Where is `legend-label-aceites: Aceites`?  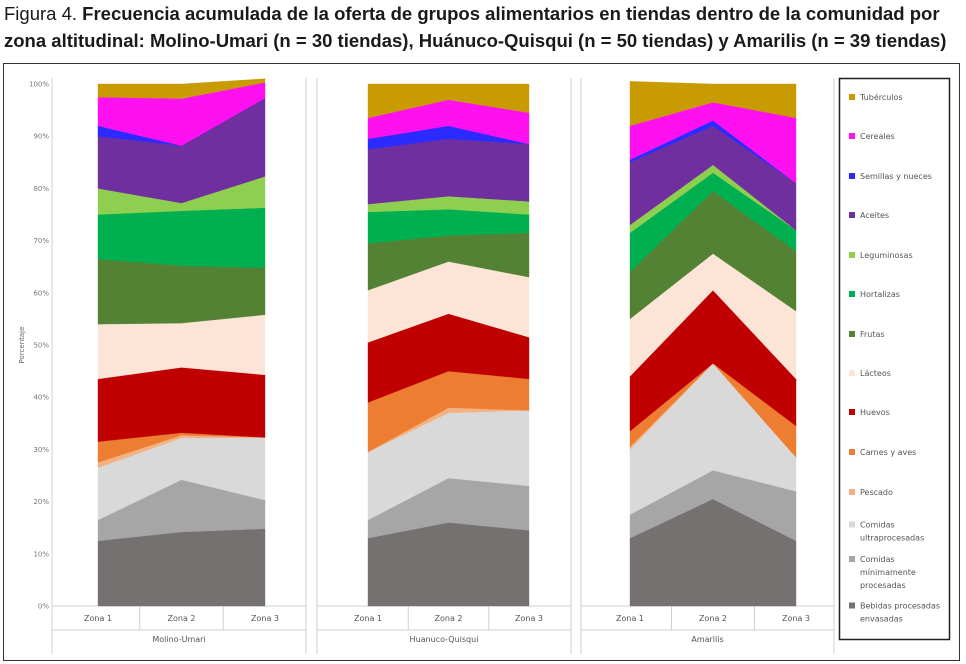
legend-label-aceites: Aceites is located at coordinates (874, 215).